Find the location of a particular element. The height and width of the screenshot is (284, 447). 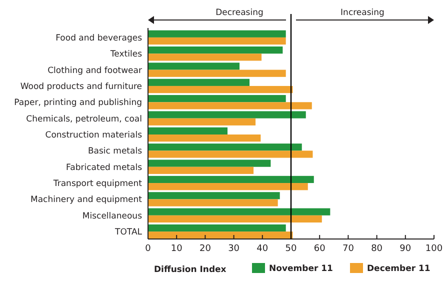

y-tick-label: Wood products and furniture is located at coordinates (81, 87).